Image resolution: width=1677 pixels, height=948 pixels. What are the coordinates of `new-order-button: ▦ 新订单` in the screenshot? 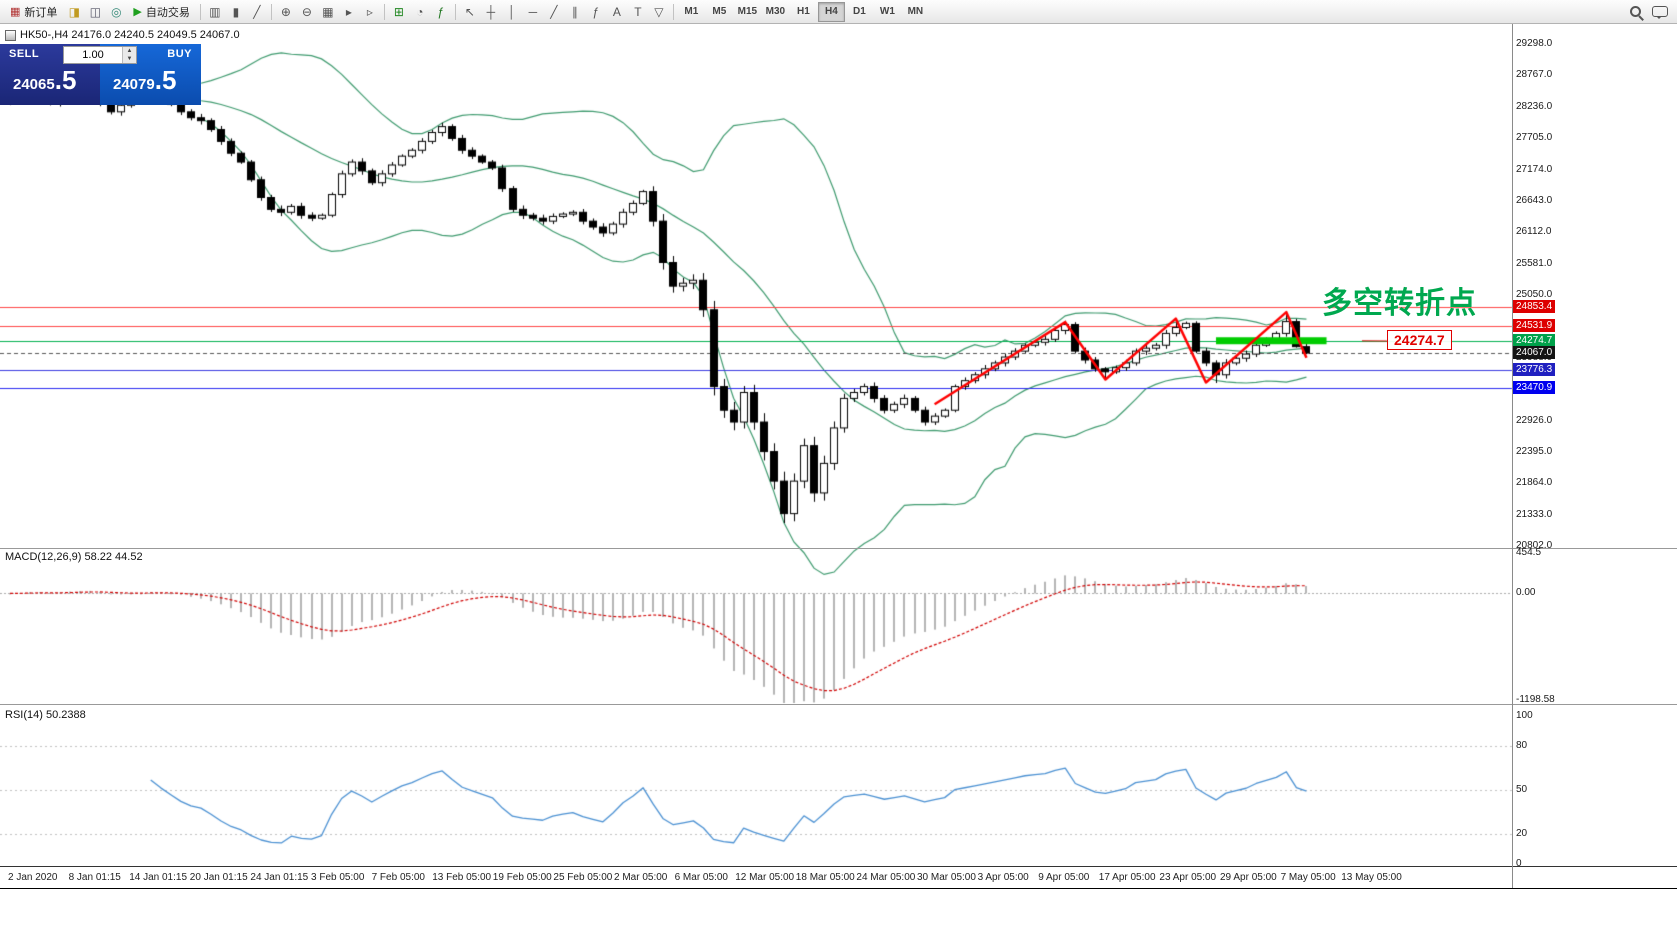 It's located at (34, 12).